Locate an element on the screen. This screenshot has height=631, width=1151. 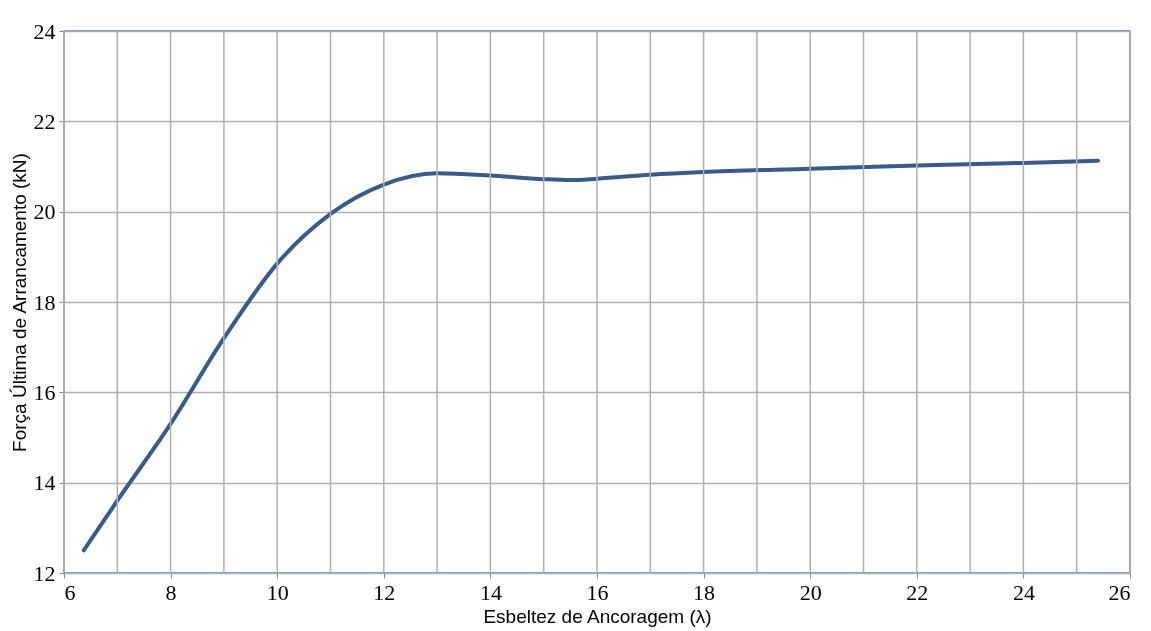
x-axis-title: Esbeltez de Ancoragem (λ) is located at coordinates (597, 616).